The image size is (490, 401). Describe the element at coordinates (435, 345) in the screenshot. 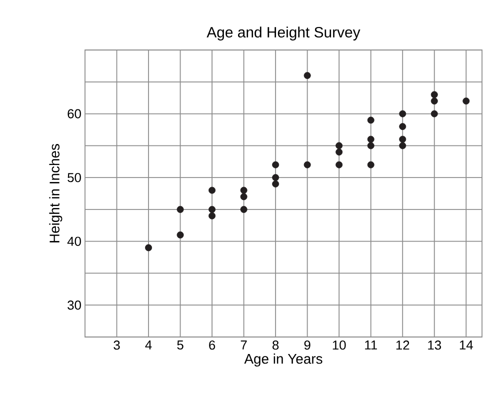

I see `x-tick-label: 13` at that location.